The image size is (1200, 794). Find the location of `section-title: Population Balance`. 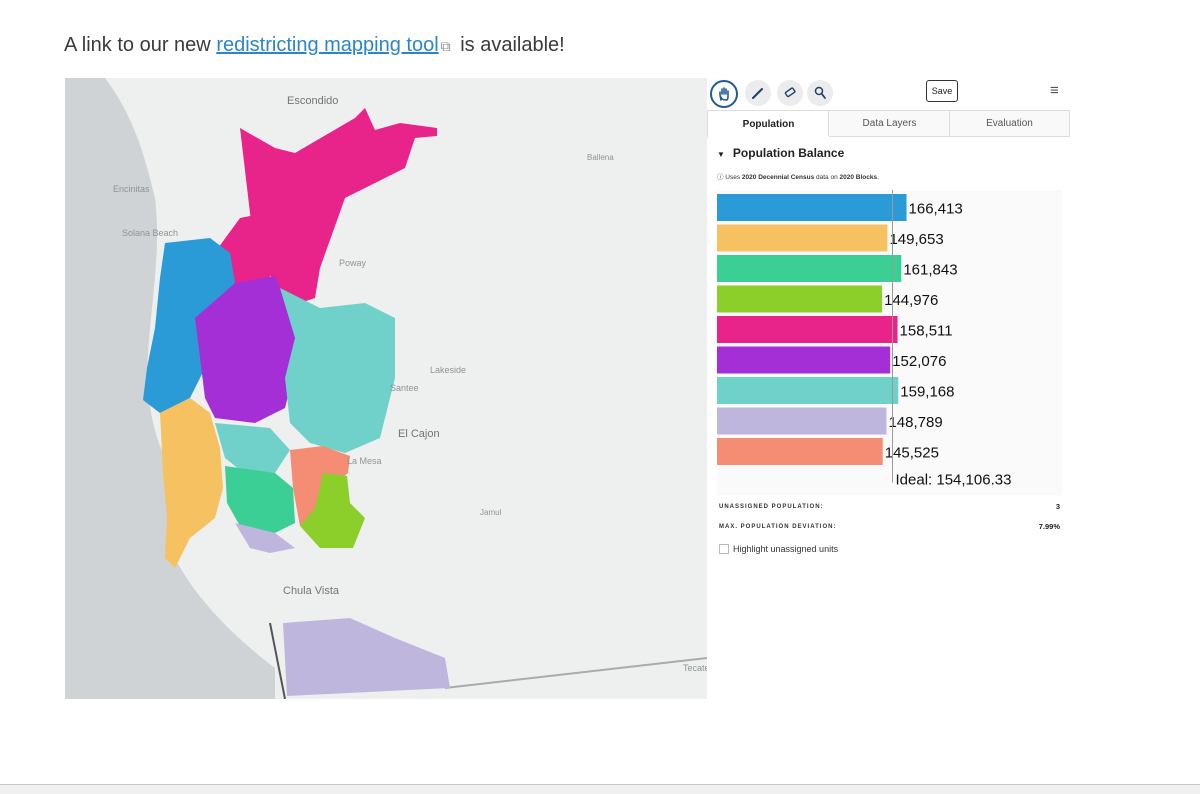

section-title: Population Balance is located at coordinates (788, 153).